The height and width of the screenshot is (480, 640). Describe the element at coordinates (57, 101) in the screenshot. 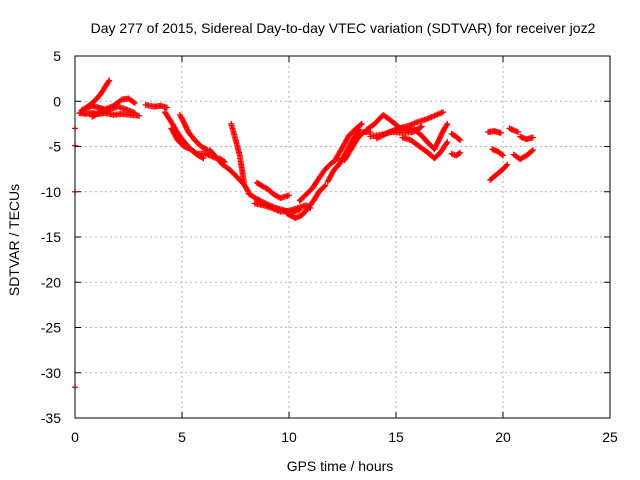

I see `y-tick-label: 0` at that location.